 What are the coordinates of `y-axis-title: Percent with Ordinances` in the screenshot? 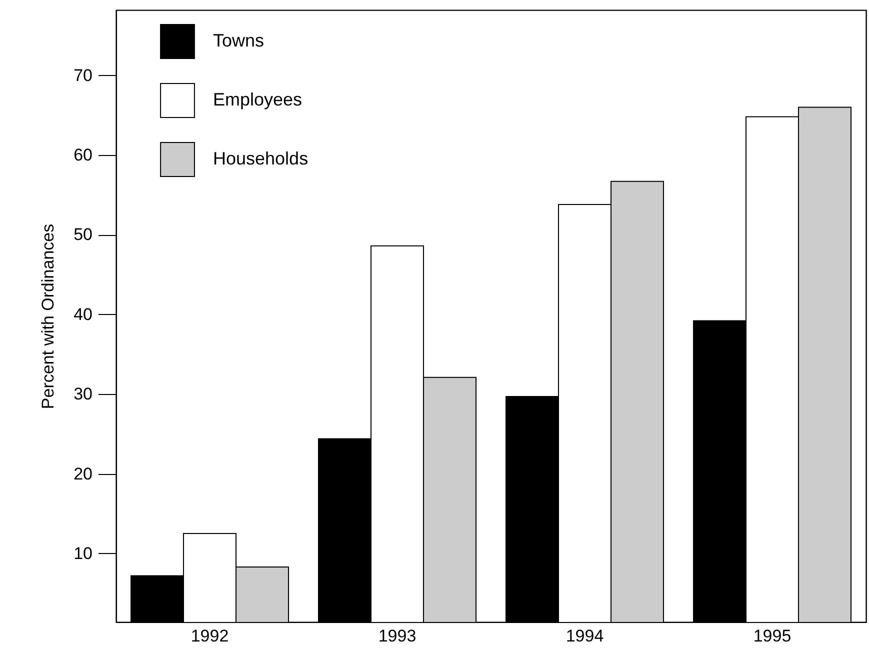 It's located at (48, 317).